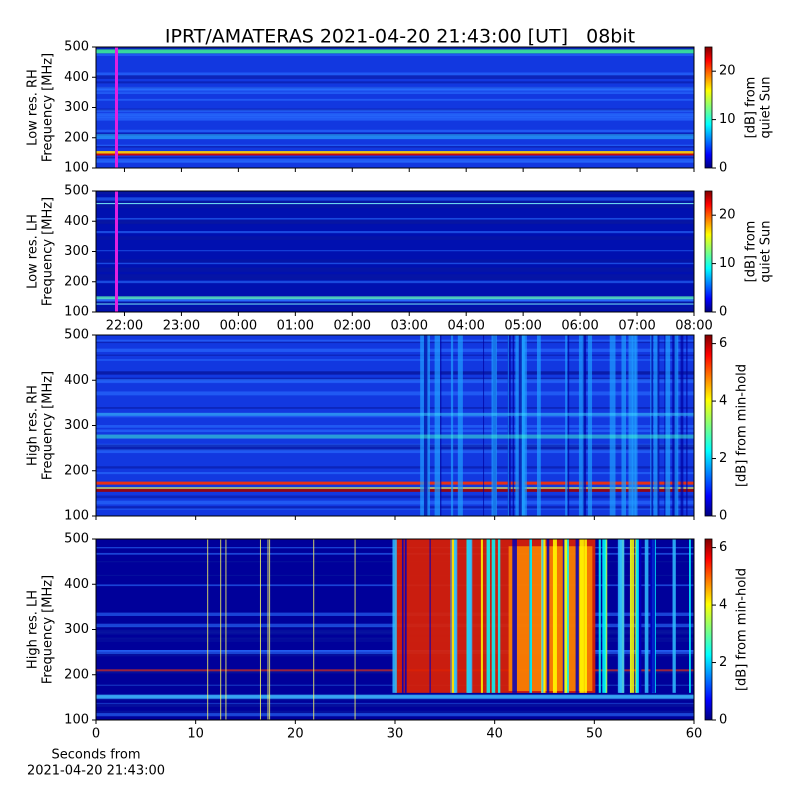 The image size is (800, 800). What do you see at coordinates (409, 326) in the screenshot?
I see `x-tick-label: 03:00` at bounding box center [409, 326].